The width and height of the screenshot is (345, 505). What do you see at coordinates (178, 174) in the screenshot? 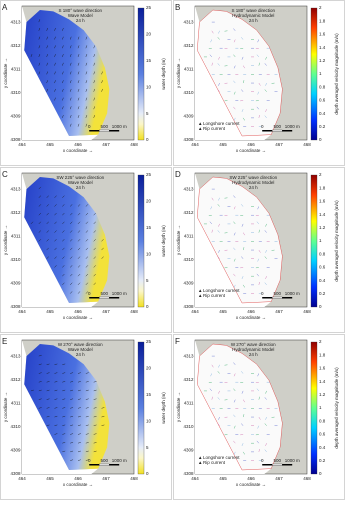
I see `panel-letter: D` at bounding box center [178, 174].